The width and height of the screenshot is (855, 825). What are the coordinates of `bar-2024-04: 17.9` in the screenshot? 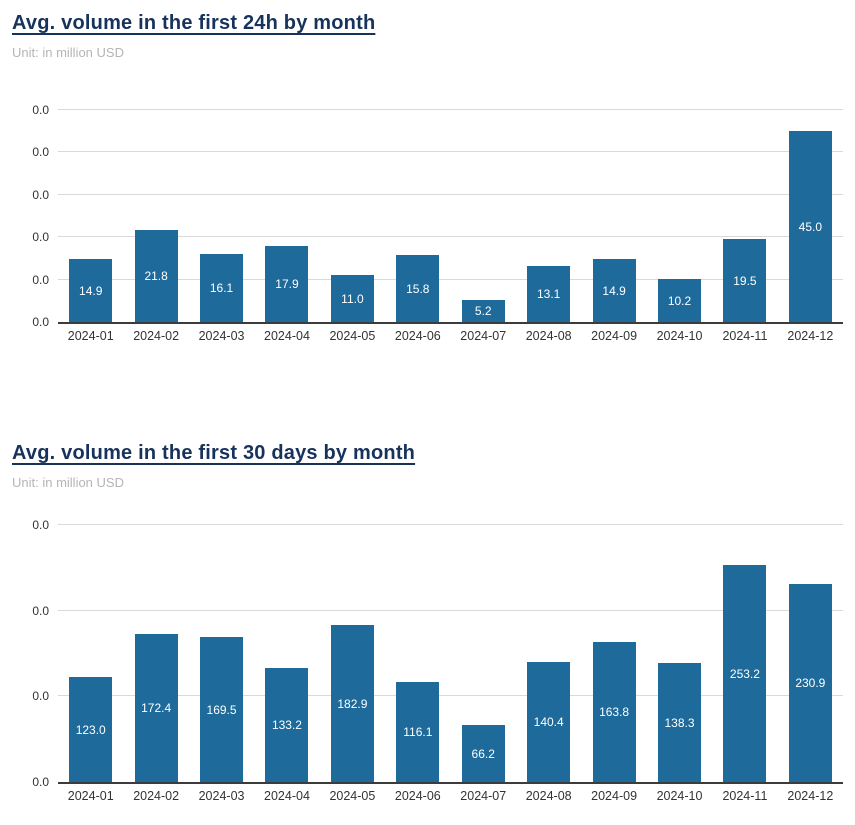 It's located at (287, 284).